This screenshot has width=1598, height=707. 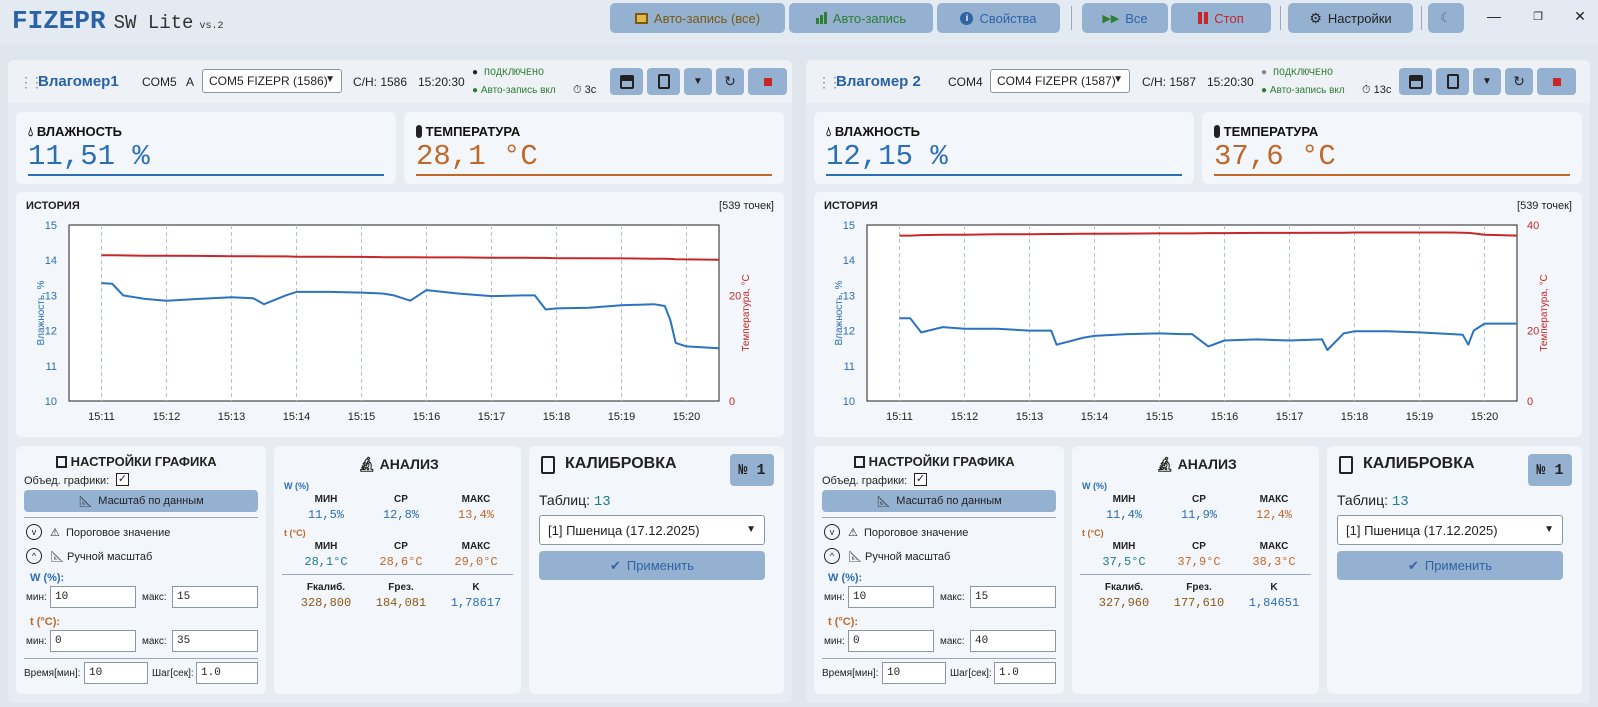 I want to click on autorecord-all-button: Авто-запись (все), so click(x=697, y=18).